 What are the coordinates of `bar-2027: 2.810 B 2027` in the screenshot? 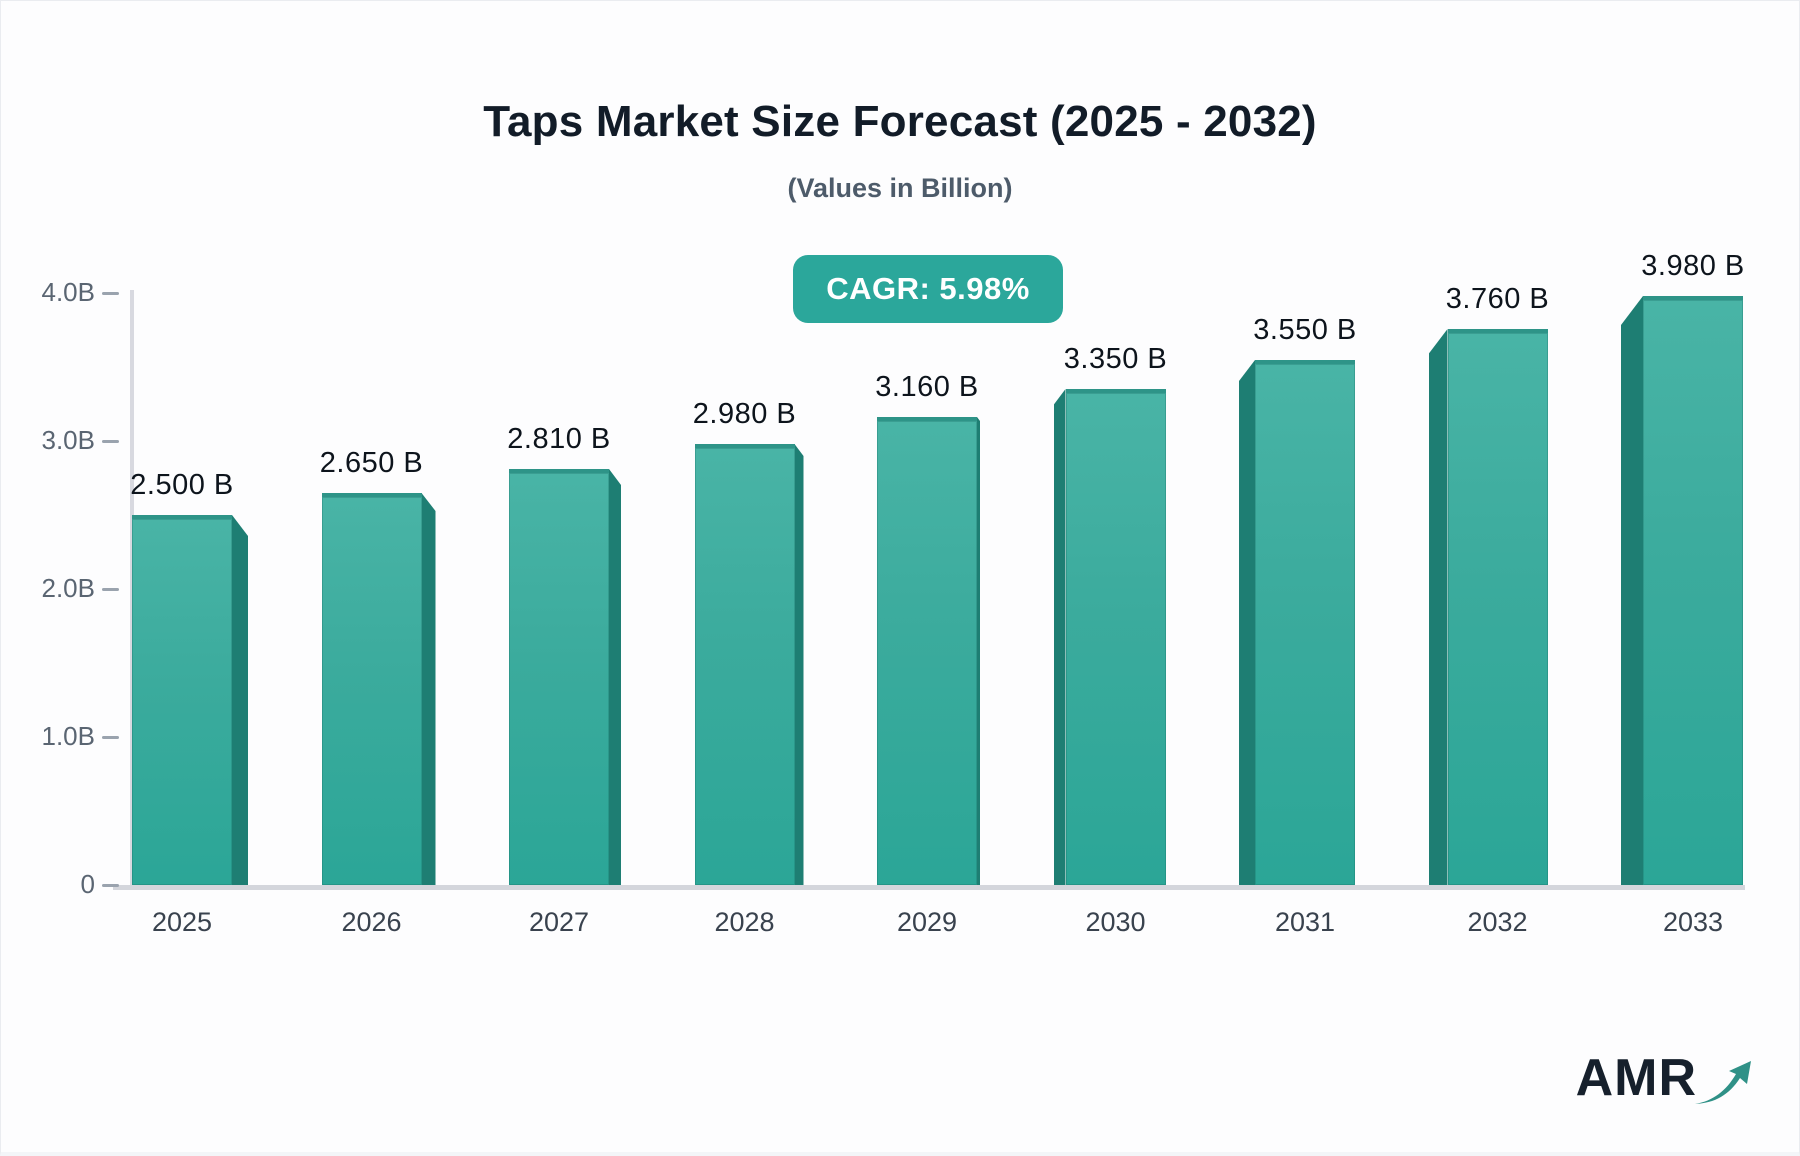 It's located at (564, 680).